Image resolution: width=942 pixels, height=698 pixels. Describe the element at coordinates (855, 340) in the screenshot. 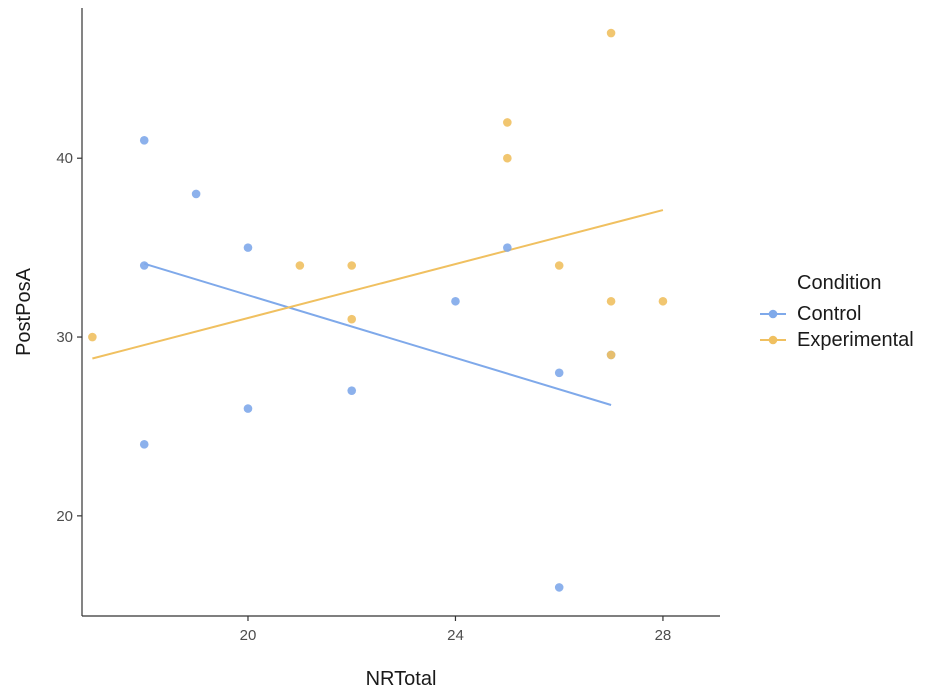

I see `experimental-legend-label: Experimental` at that location.